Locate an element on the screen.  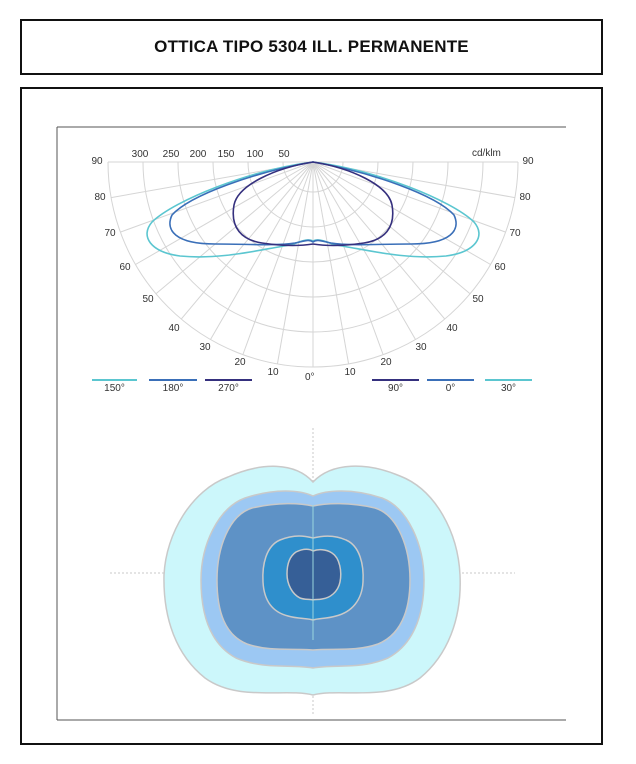
page-title: OTTICA TIPO 5304 ILL. PERMANENTE is located at coordinates (311, 46).